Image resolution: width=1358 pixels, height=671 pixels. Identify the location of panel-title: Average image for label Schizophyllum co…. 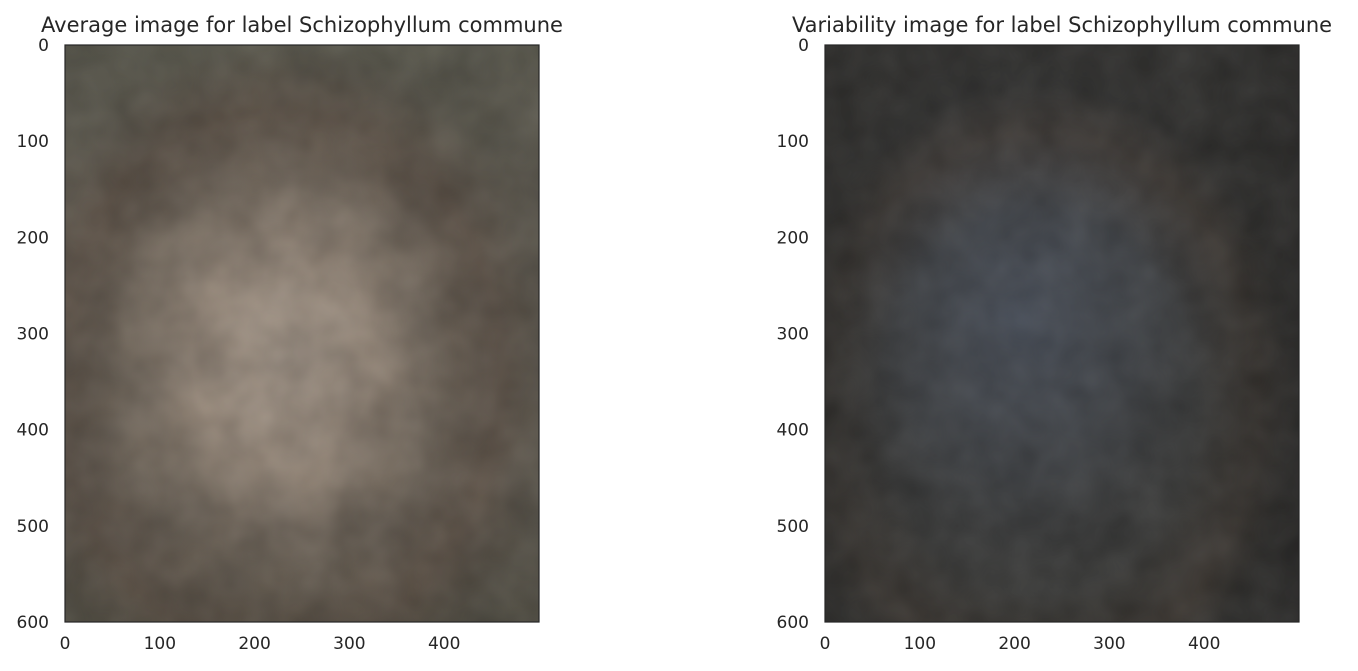
(302, 25).